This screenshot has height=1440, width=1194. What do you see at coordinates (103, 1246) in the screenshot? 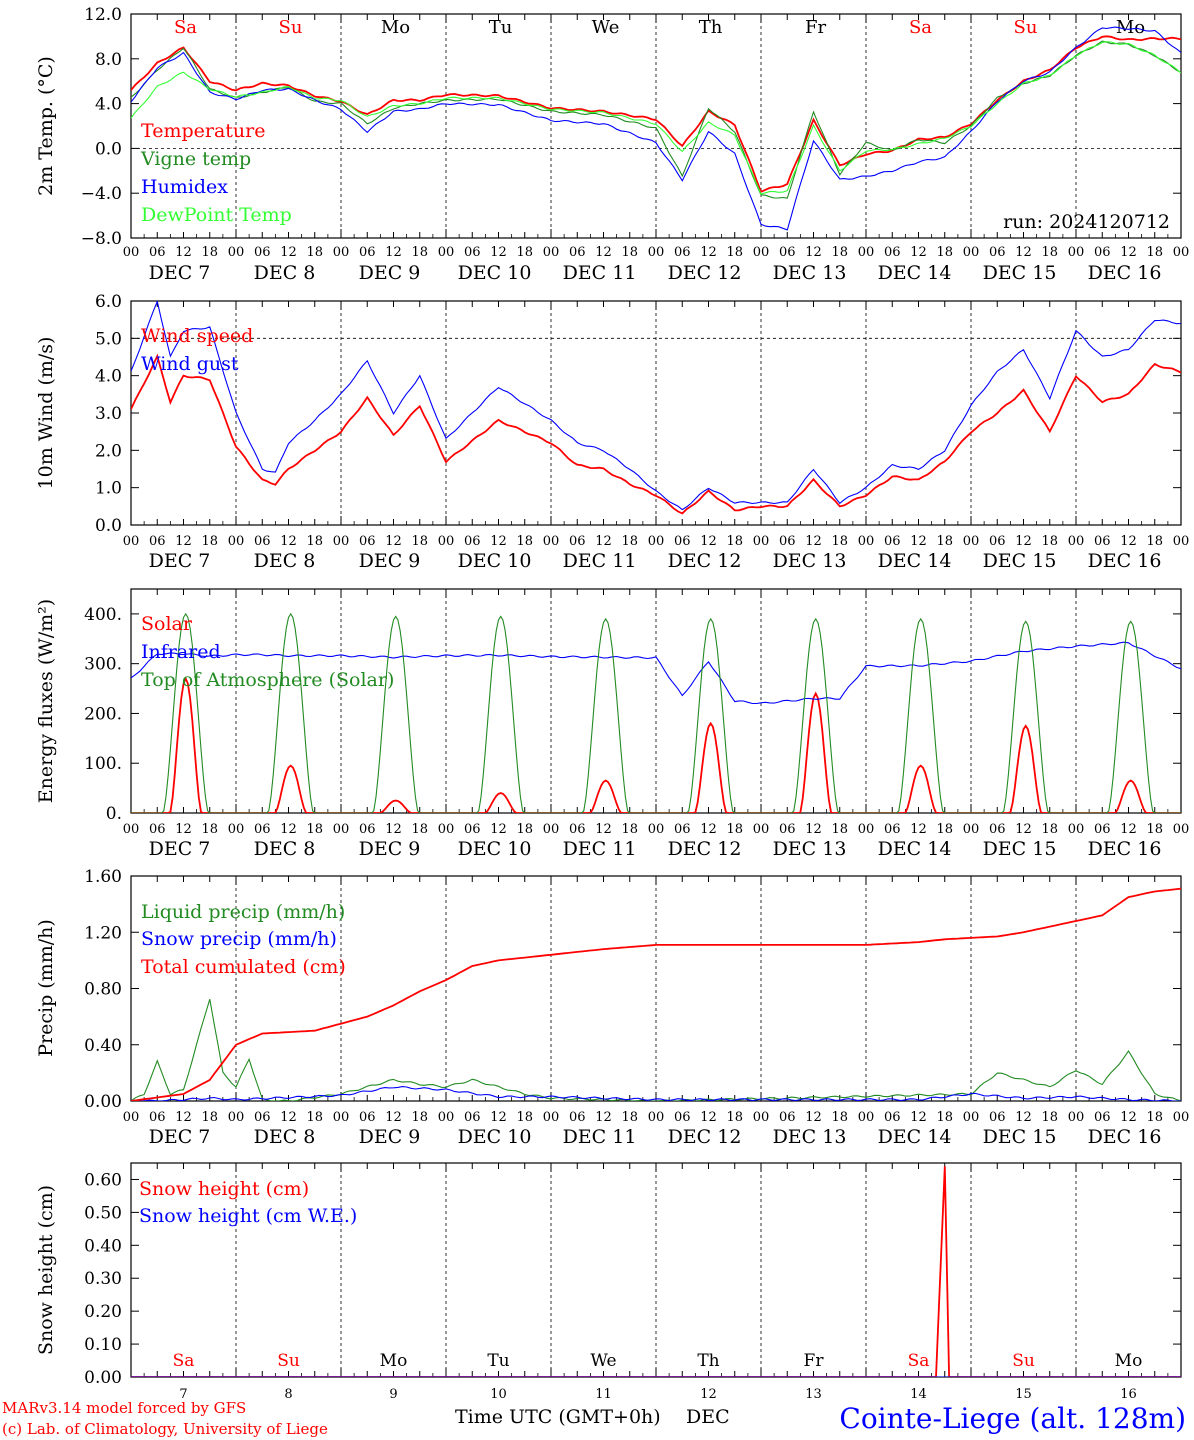
I see `y-tick-label: 0.40` at bounding box center [103, 1246].